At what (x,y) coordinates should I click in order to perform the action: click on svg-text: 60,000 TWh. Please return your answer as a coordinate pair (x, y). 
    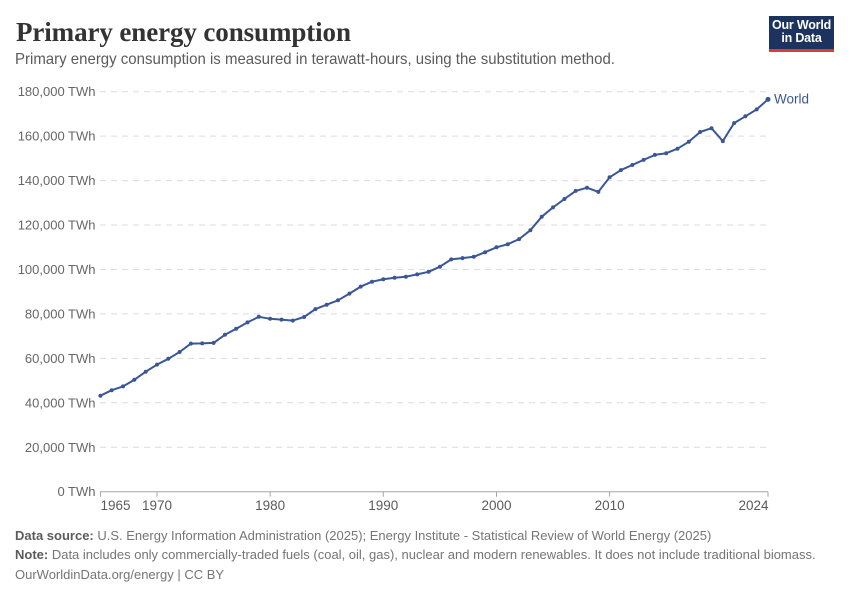
    Looking at the image, I should click on (60, 358).